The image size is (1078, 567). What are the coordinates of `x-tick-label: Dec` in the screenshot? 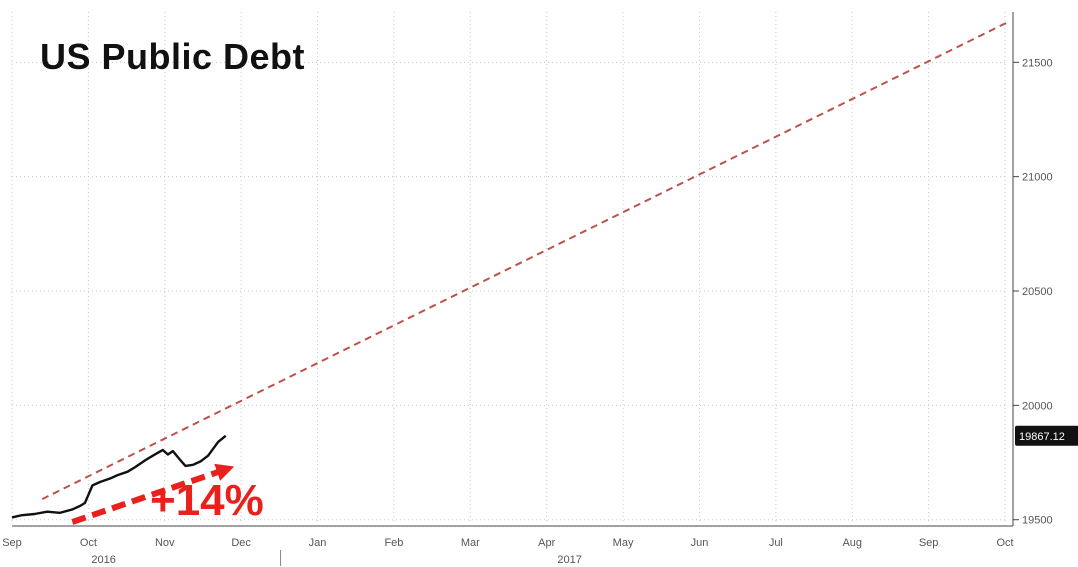 It's located at (241, 543).